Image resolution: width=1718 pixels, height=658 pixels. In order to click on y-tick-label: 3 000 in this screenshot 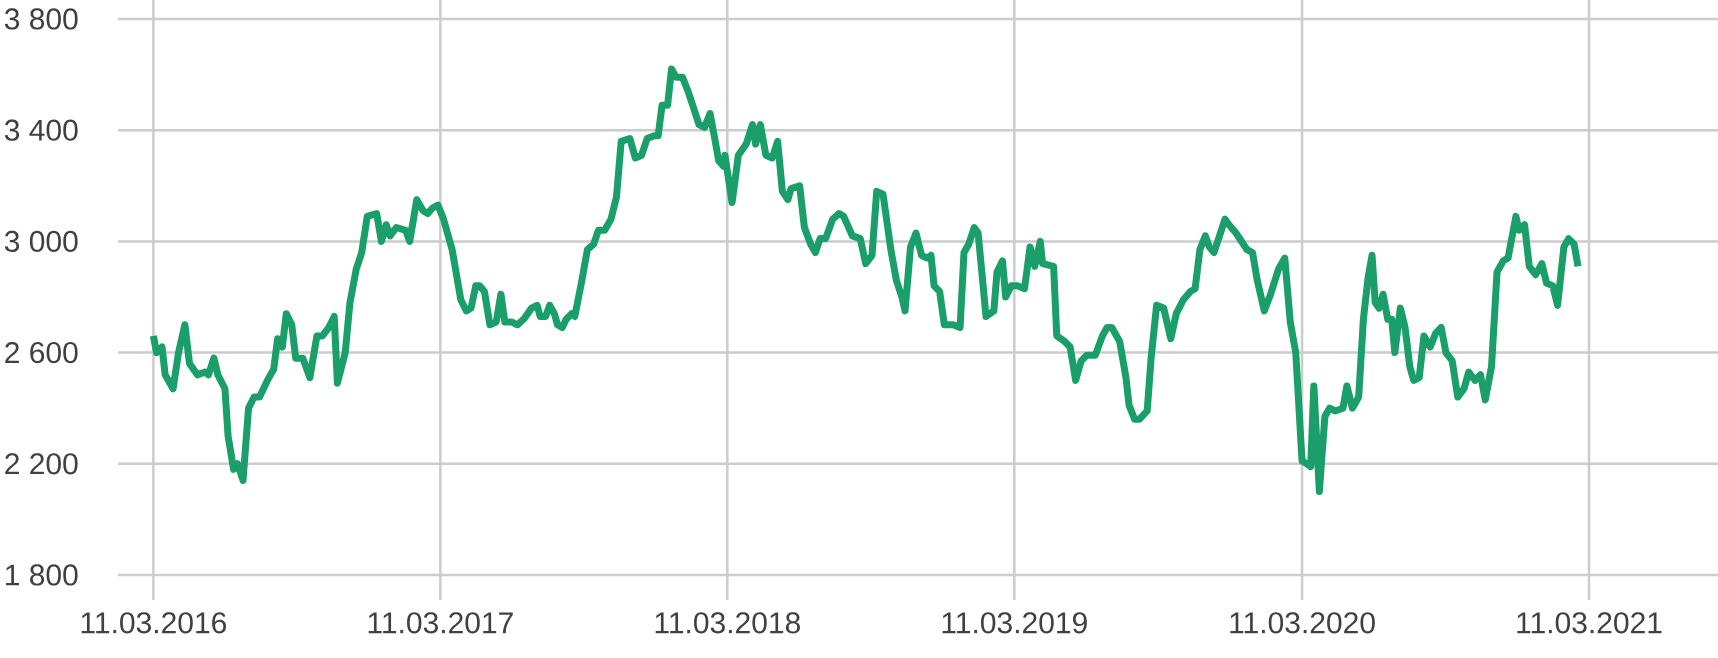, I will do `click(41, 241)`.